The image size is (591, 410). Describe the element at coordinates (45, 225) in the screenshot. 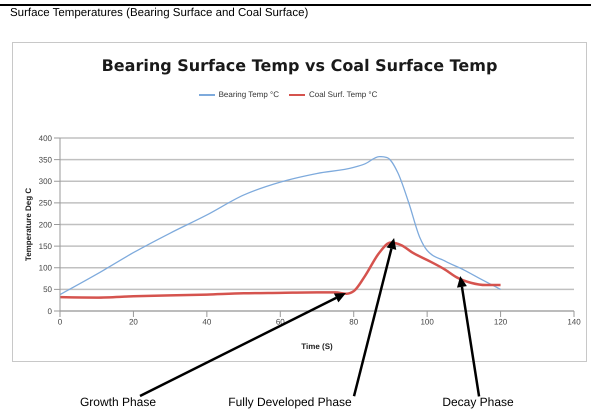

I see `y-tick-label: 200` at that location.